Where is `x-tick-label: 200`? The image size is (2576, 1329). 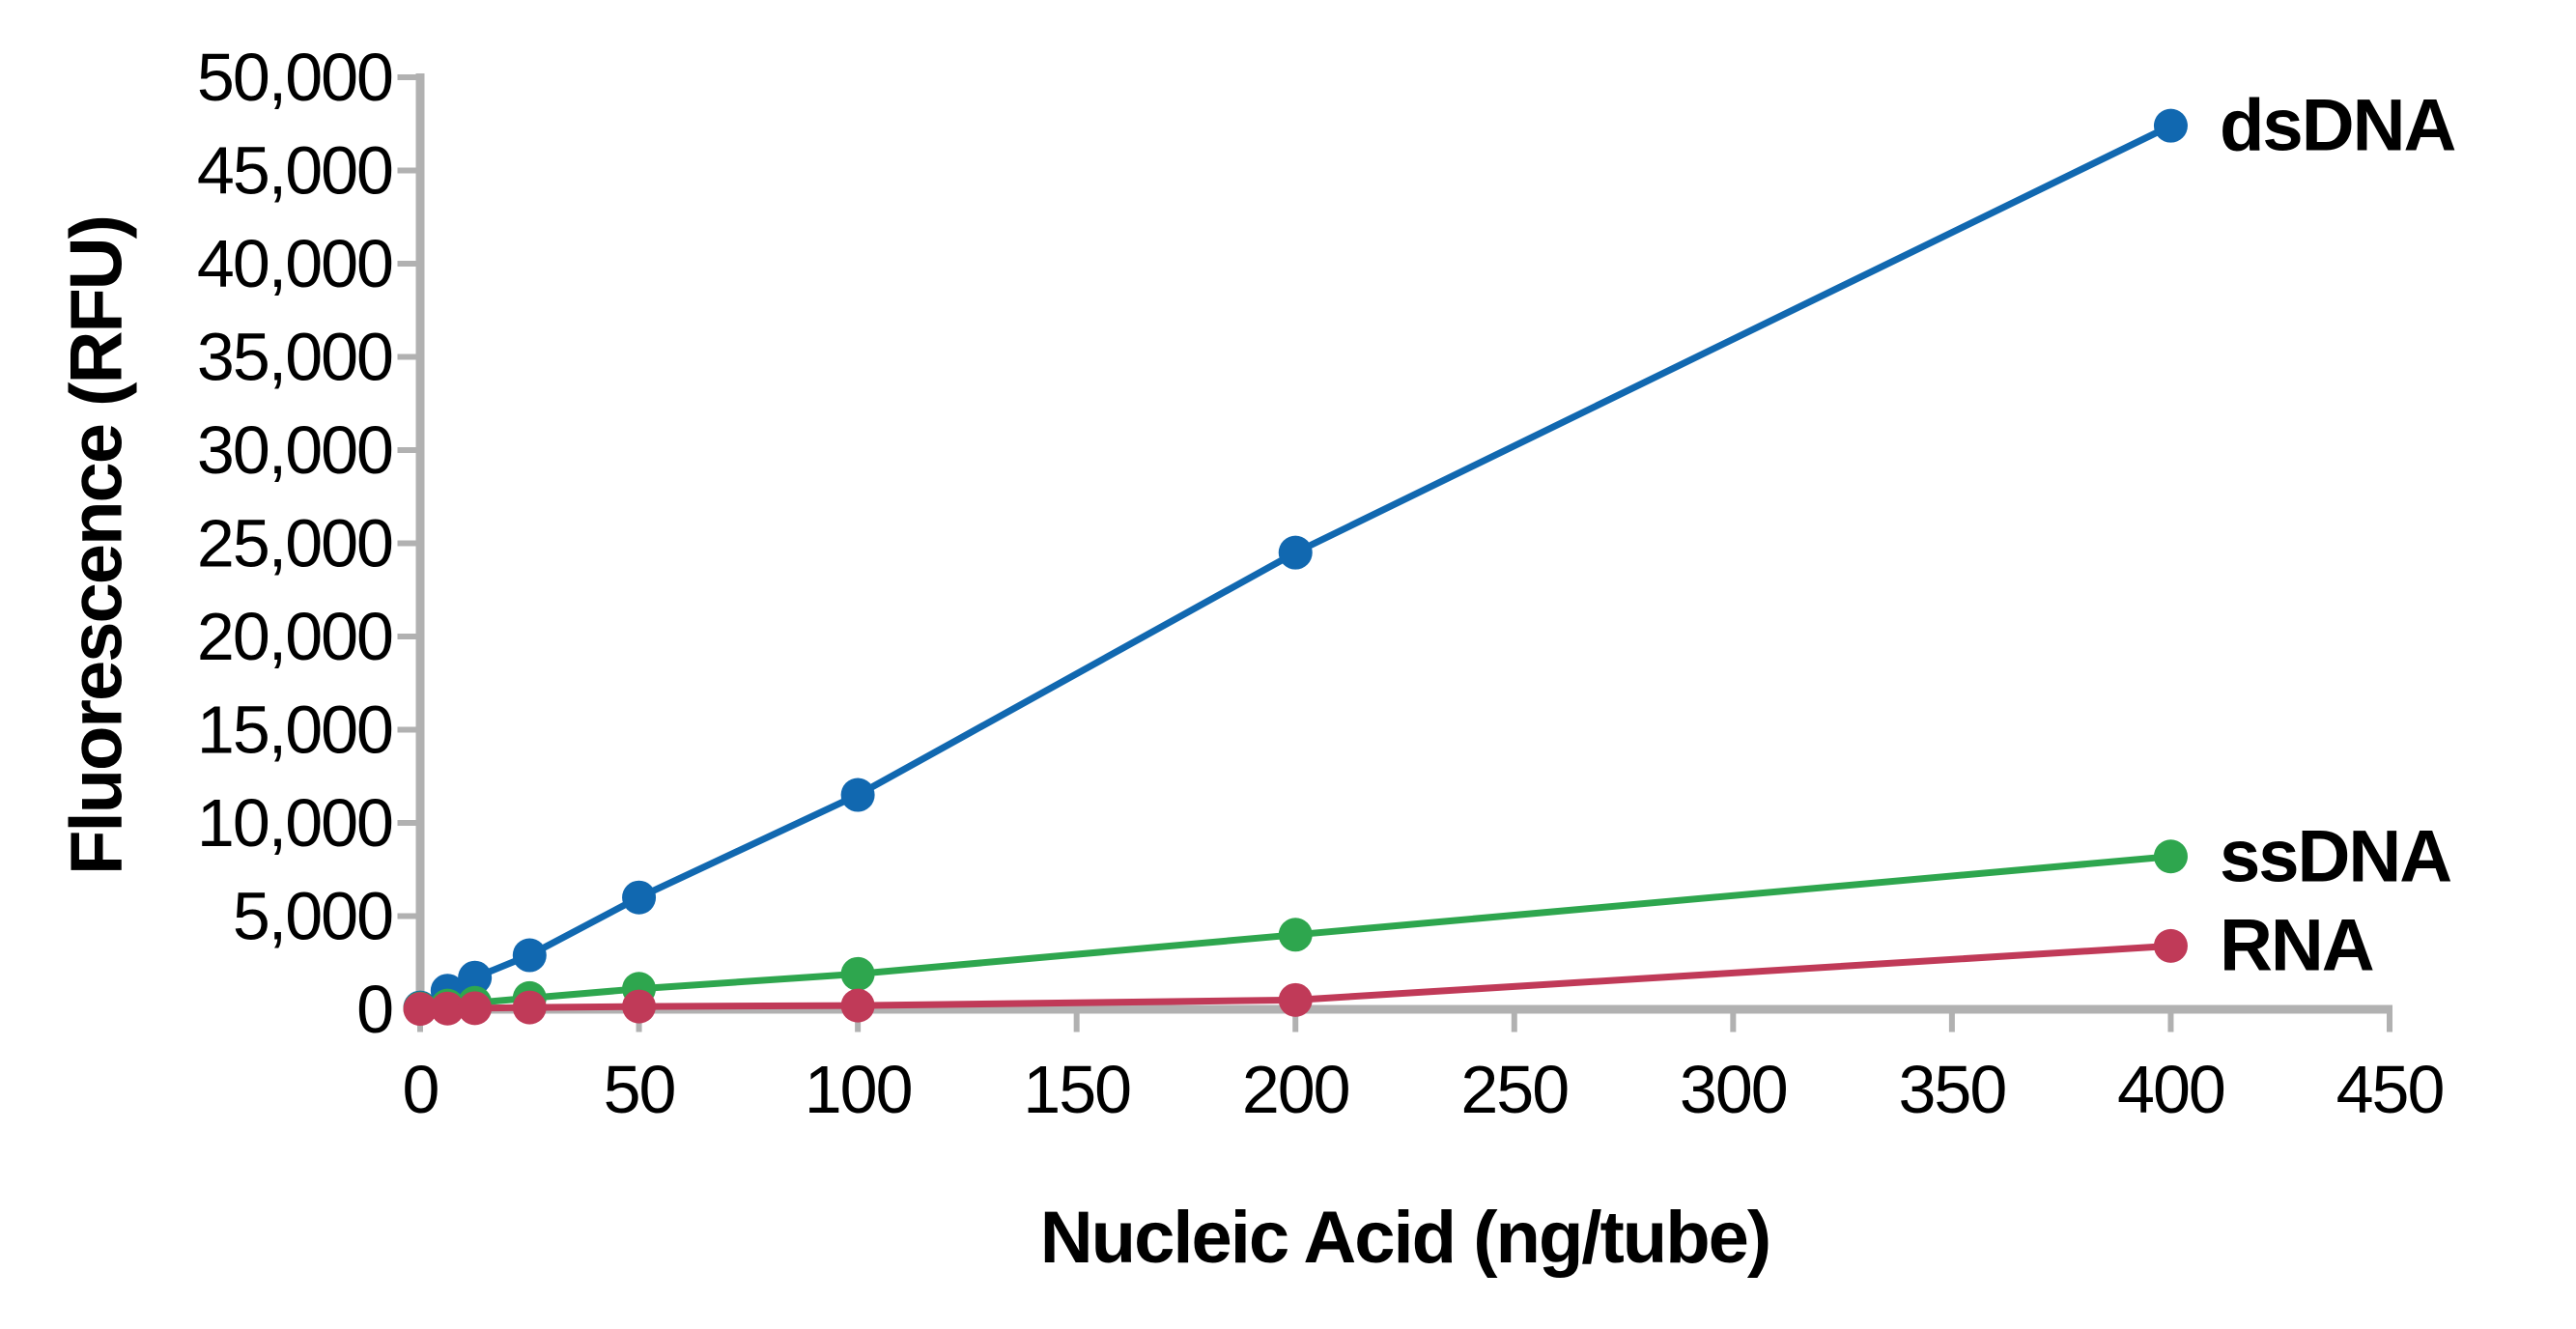 x-tick-label: 200 is located at coordinates (1295, 1089).